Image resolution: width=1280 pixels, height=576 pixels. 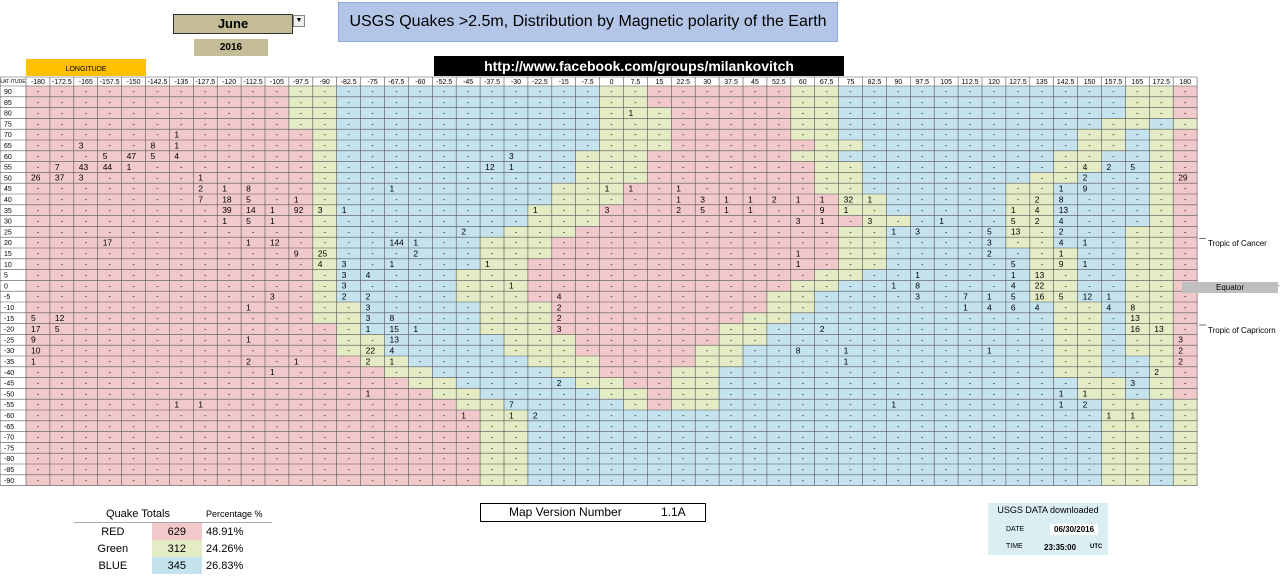 What do you see at coordinates (368, 361) in the screenshot?
I see `quake-count: 2` at bounding box center [368, 361].